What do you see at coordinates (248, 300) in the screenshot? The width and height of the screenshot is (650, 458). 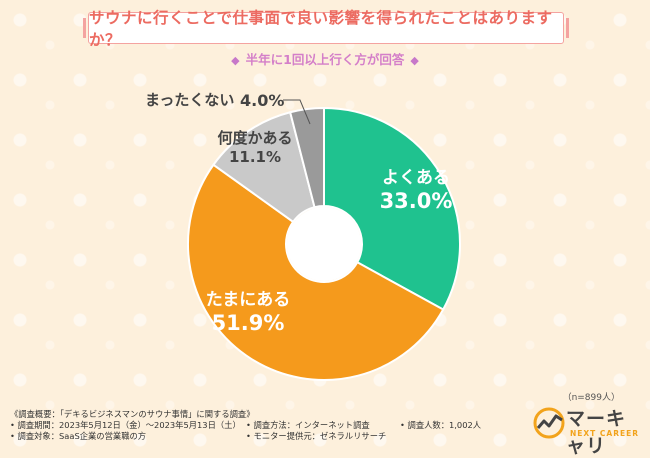 I see `label-tamani-aru: たまにある` at bounding box center [248, 300].